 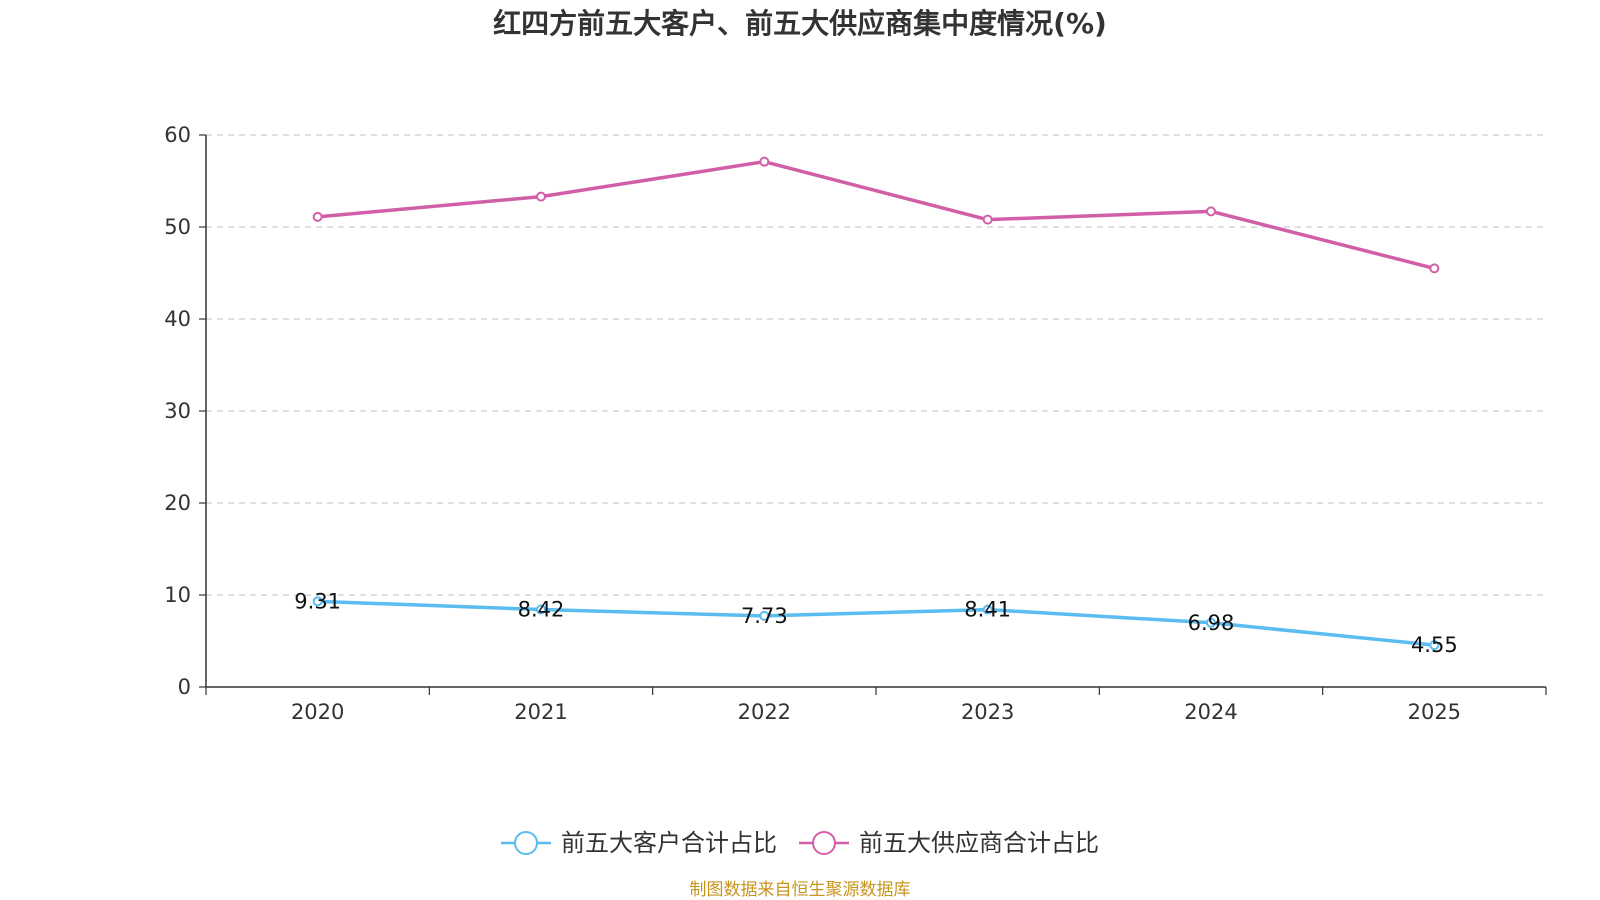 I want to click on y-tick-label: 50, so click(x=177, y=227).